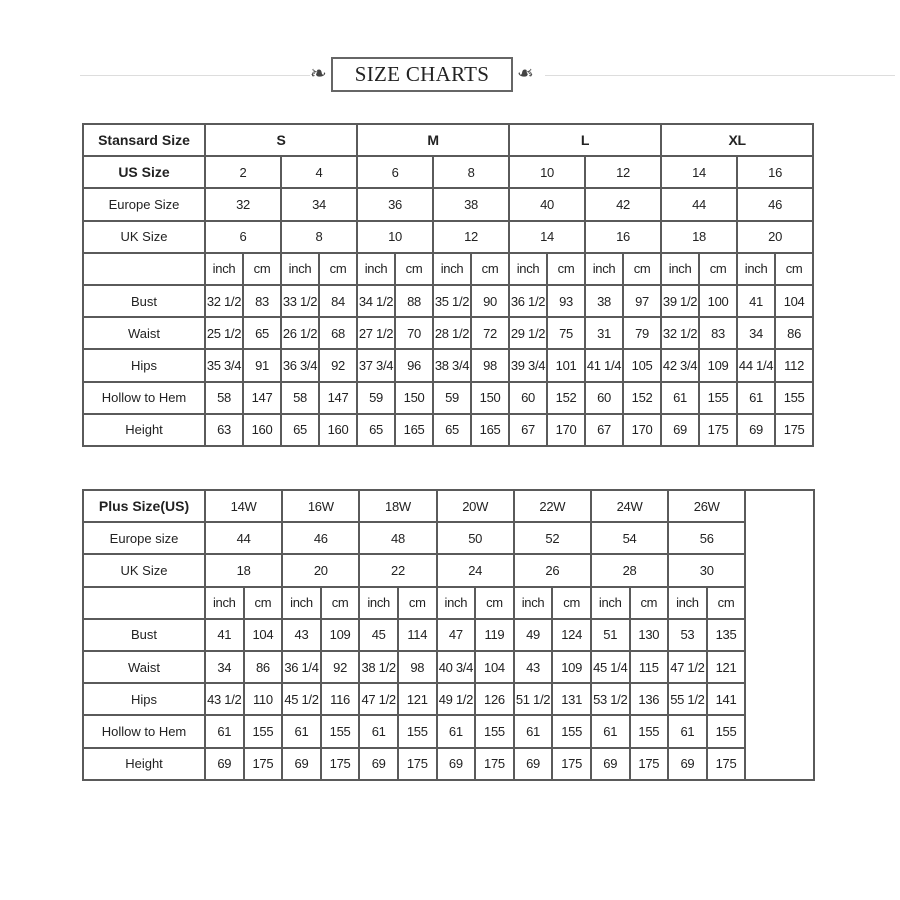 This screenshot has width=900, height=900. What do you see at coordinates (726, 634) in the screenshot?
I see `measurement-value: 135` at bounding box center [726, 634].